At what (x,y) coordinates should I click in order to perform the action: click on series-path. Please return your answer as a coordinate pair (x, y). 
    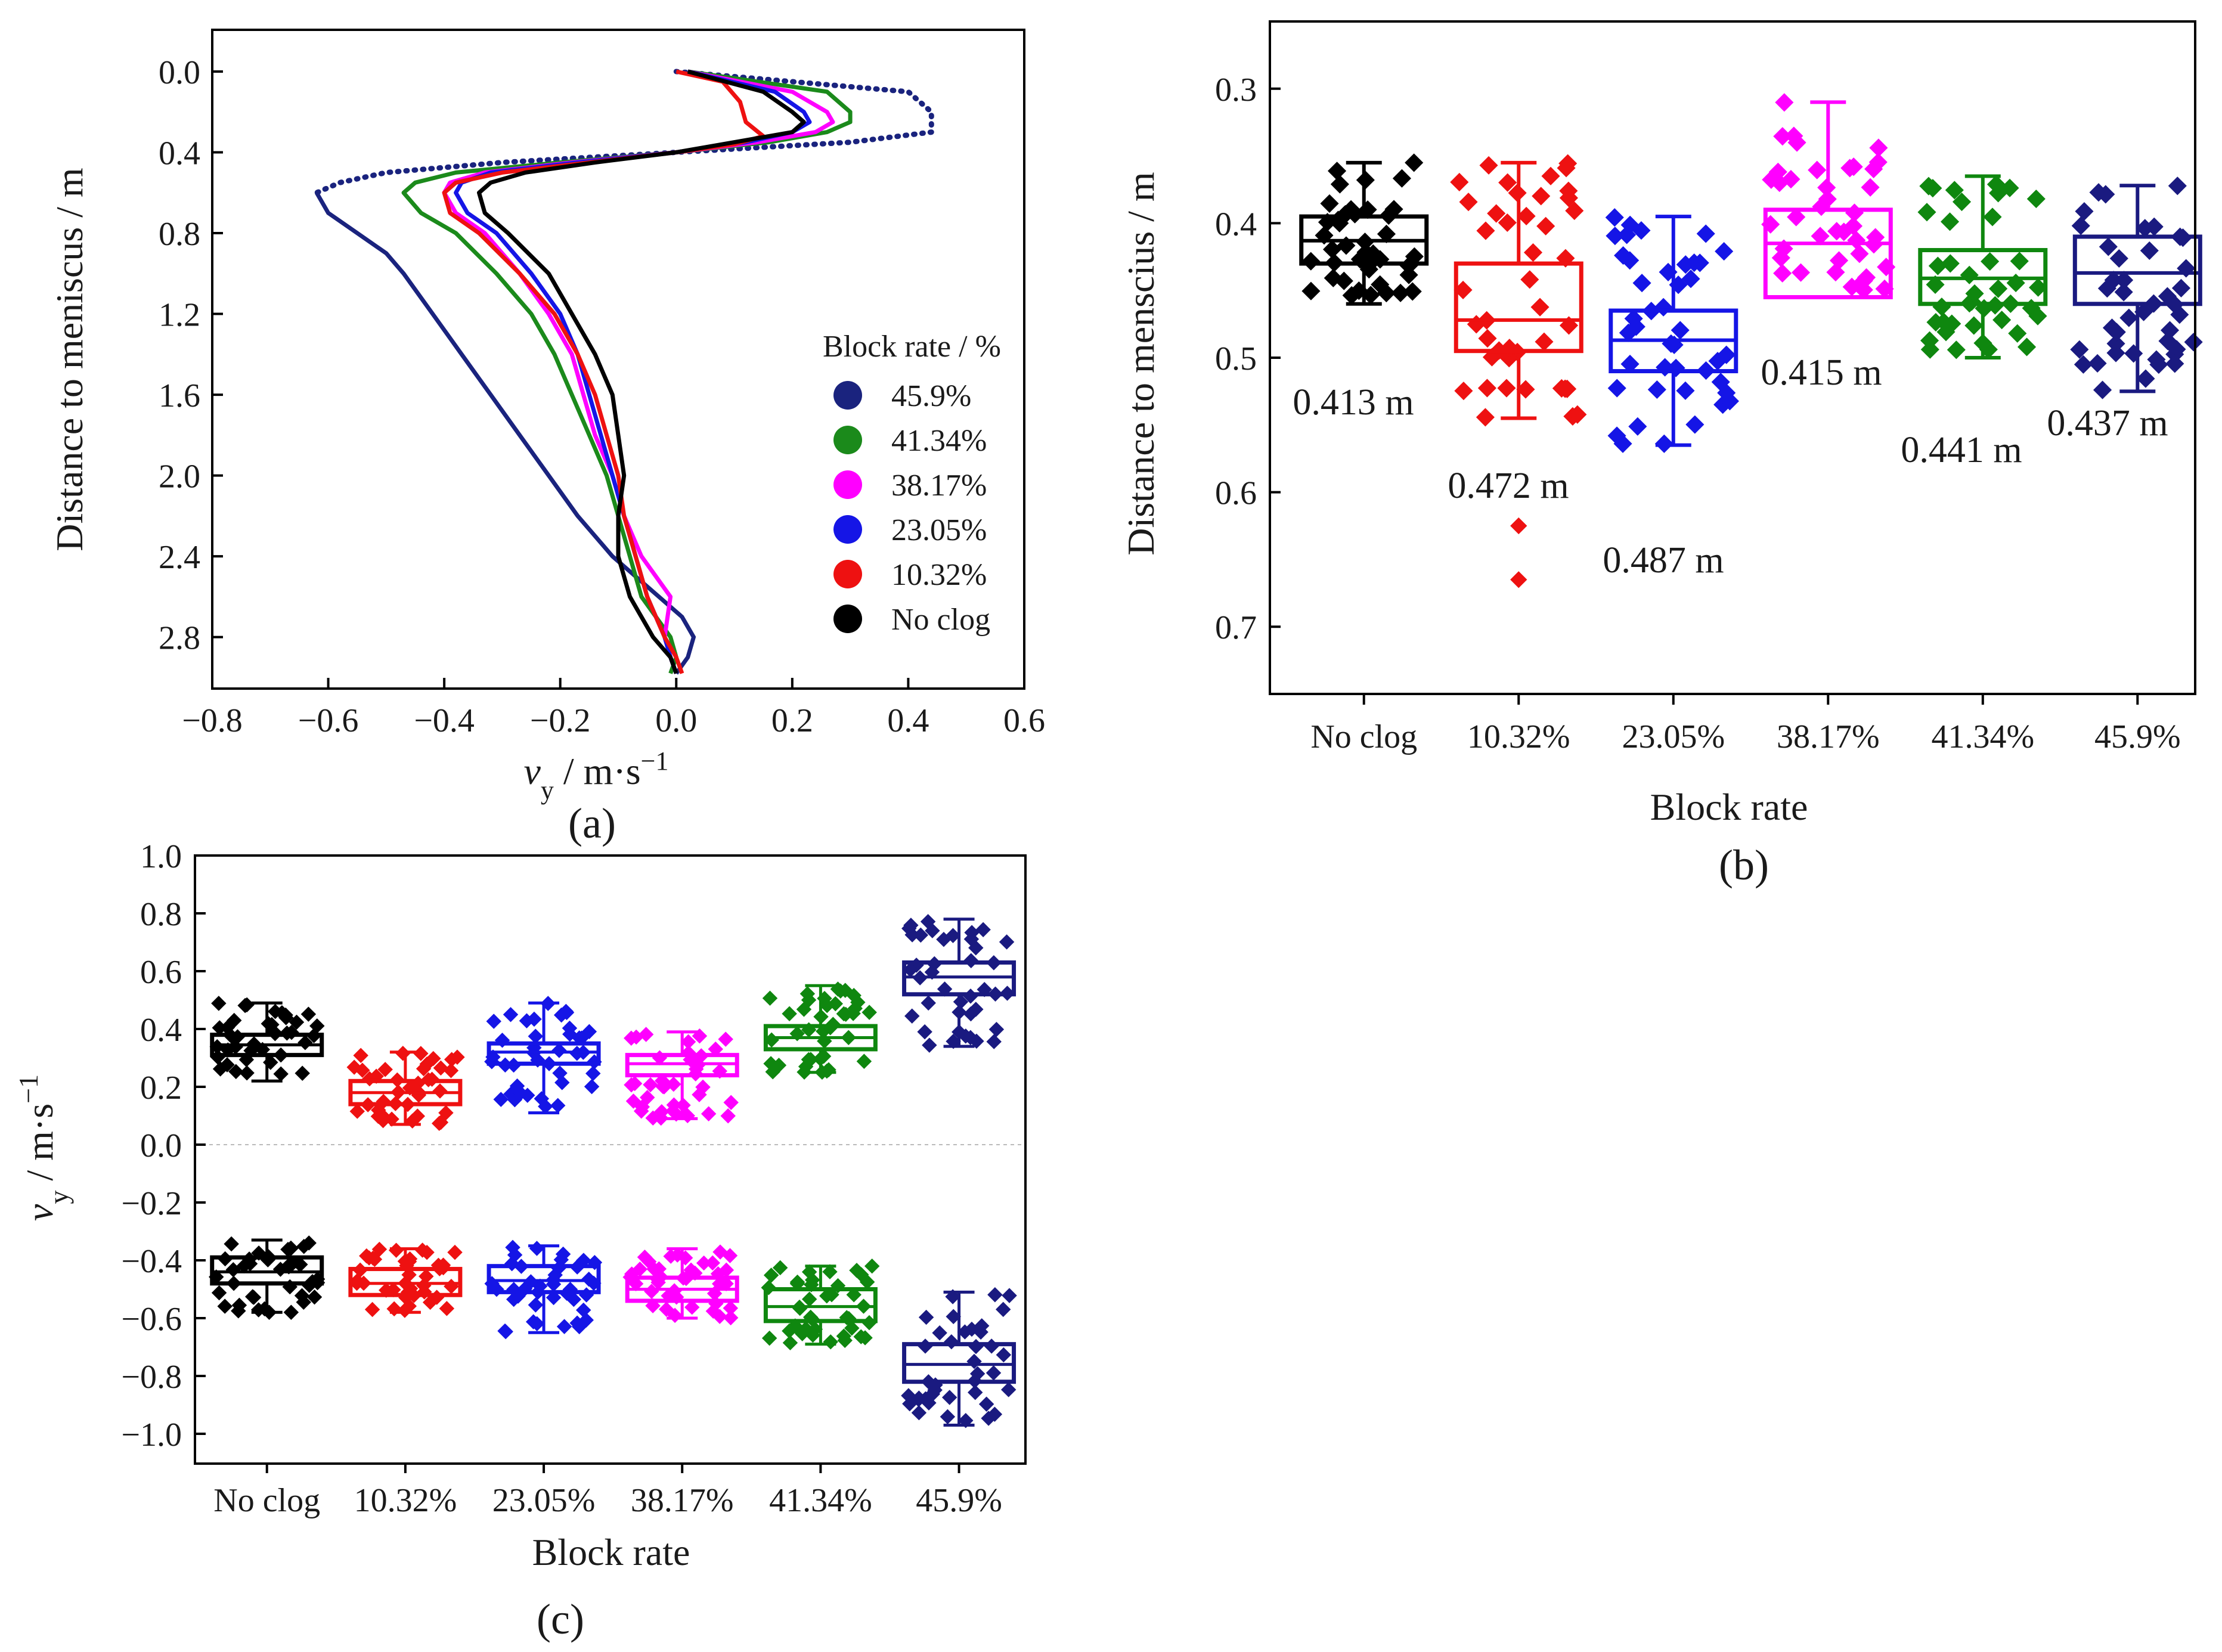
    Looking at the image, I should click on (505, 433).